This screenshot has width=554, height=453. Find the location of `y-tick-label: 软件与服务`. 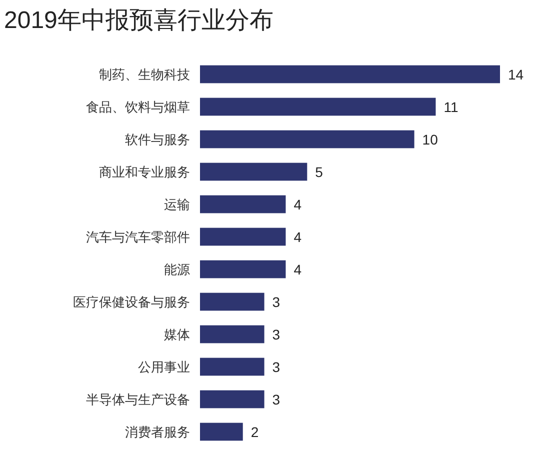

y-tick-label: 软件与服务 is located at coordinates (157, 139).